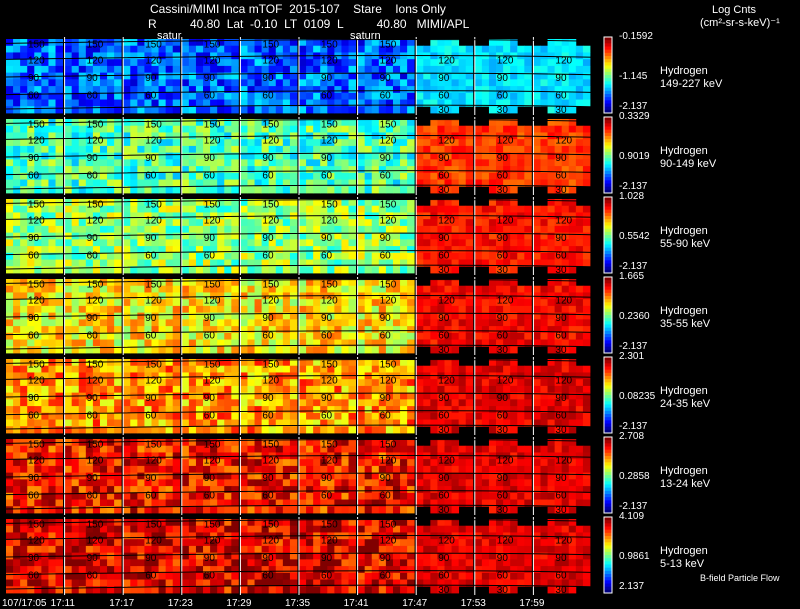  I want to click on colorbar-units: (cm²-sr-s-keV)⁻¹, so click(740, 23).